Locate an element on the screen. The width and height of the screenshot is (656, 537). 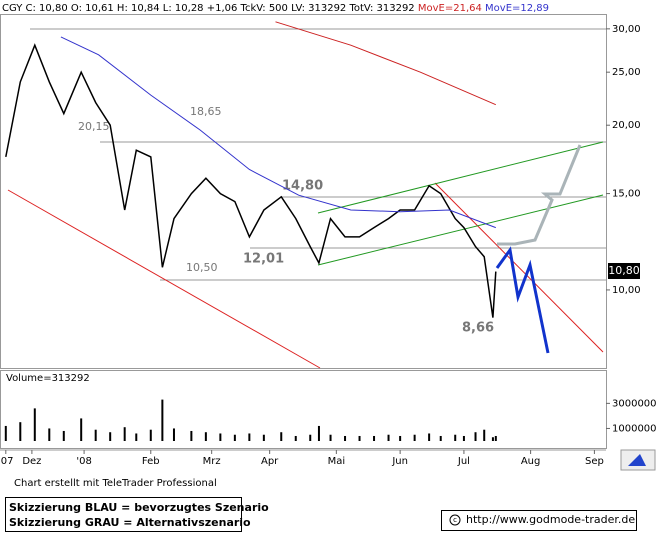
legend-text: Skizzierung BLAU = bevorzugtes Szenario is located at coordinates (139, 507).